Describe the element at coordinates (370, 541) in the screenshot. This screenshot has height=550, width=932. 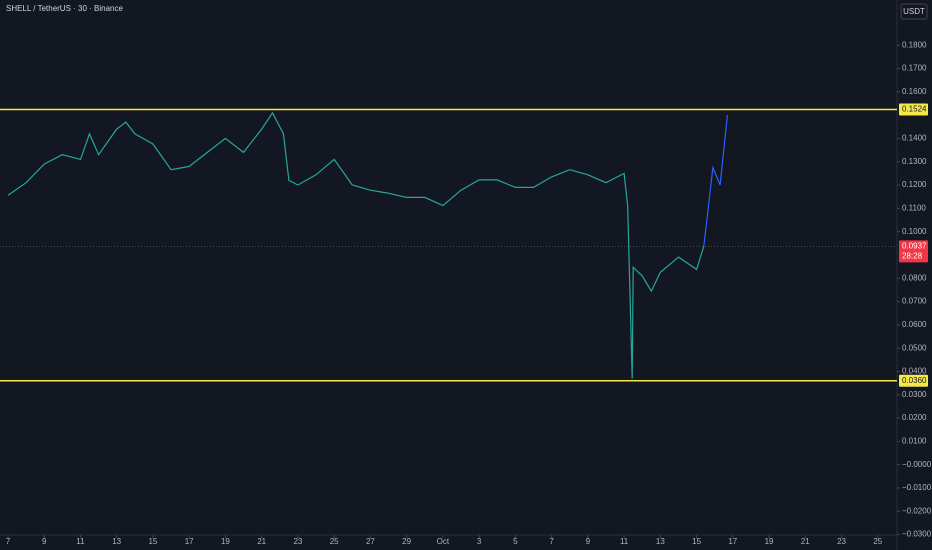
I see `x-tick-label: 27` at that location.